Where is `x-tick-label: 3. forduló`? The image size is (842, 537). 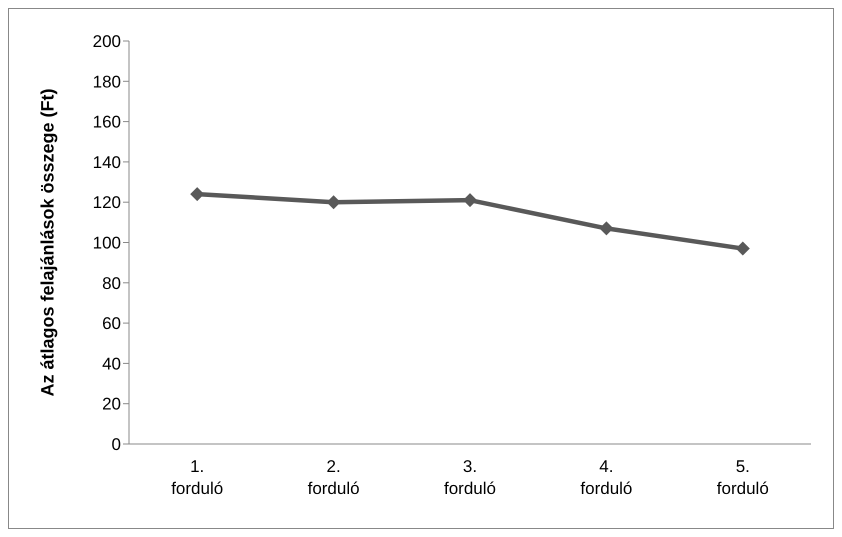
x-tick-label: 3. forduló is located at coordinates (470, 477).